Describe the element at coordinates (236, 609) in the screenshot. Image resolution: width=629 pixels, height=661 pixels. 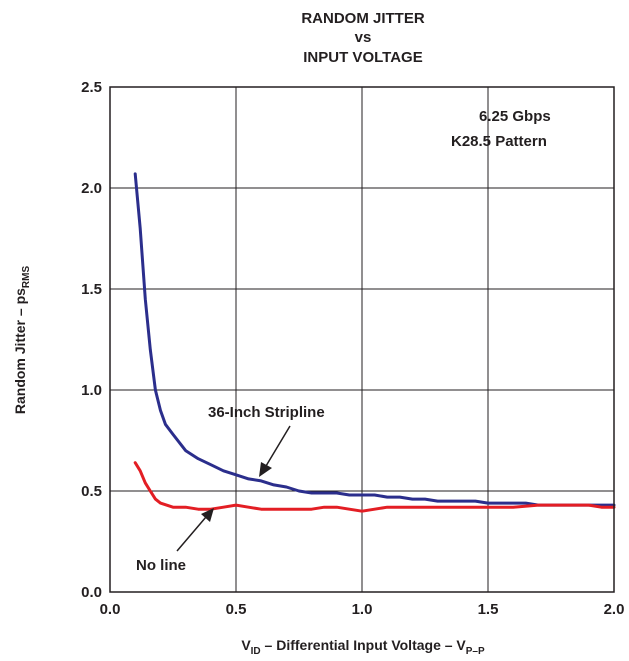
I see `x-tick-label: 0.5` at that location.